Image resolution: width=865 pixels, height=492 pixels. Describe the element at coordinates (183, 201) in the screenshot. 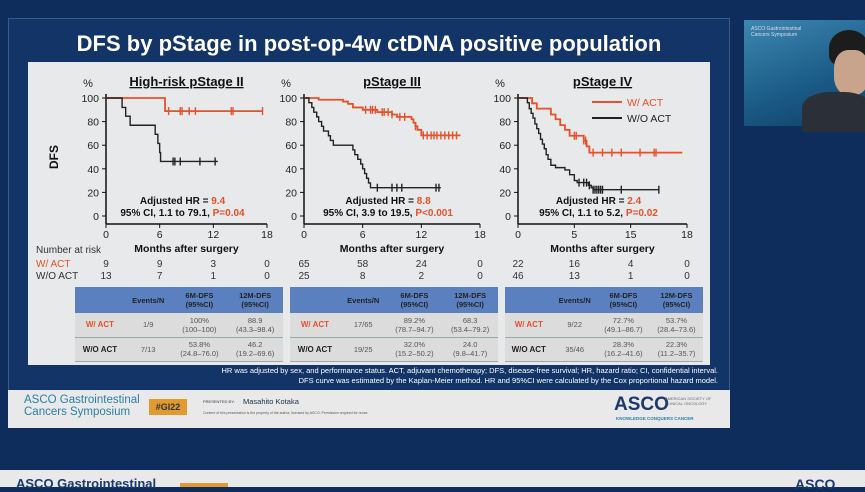

I see `hazard-ratio-text: Adjusted HR = 9.4` at that location.